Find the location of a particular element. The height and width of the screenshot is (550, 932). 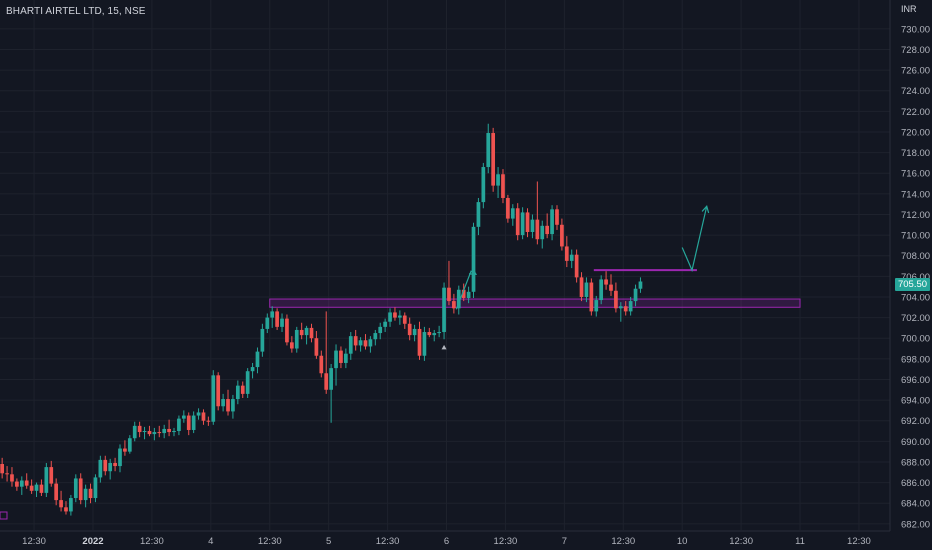

price-tick-label: 730.00 is located at coordinates (915, 29).